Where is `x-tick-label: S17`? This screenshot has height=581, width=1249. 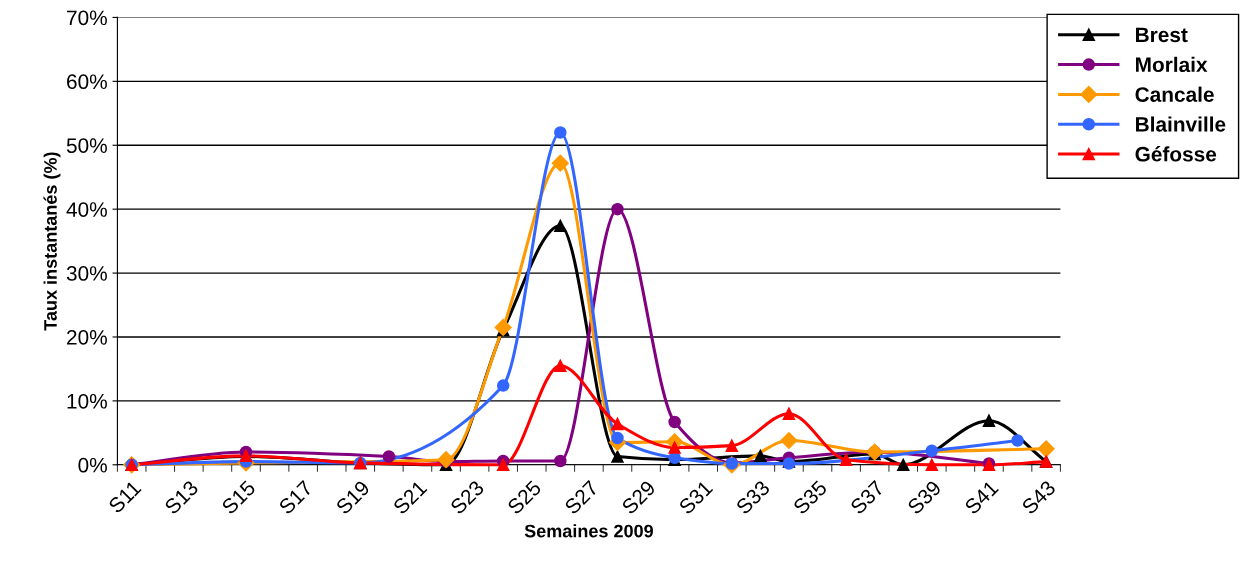 x-tick-label: S17 is located at coordinates (296, 497).